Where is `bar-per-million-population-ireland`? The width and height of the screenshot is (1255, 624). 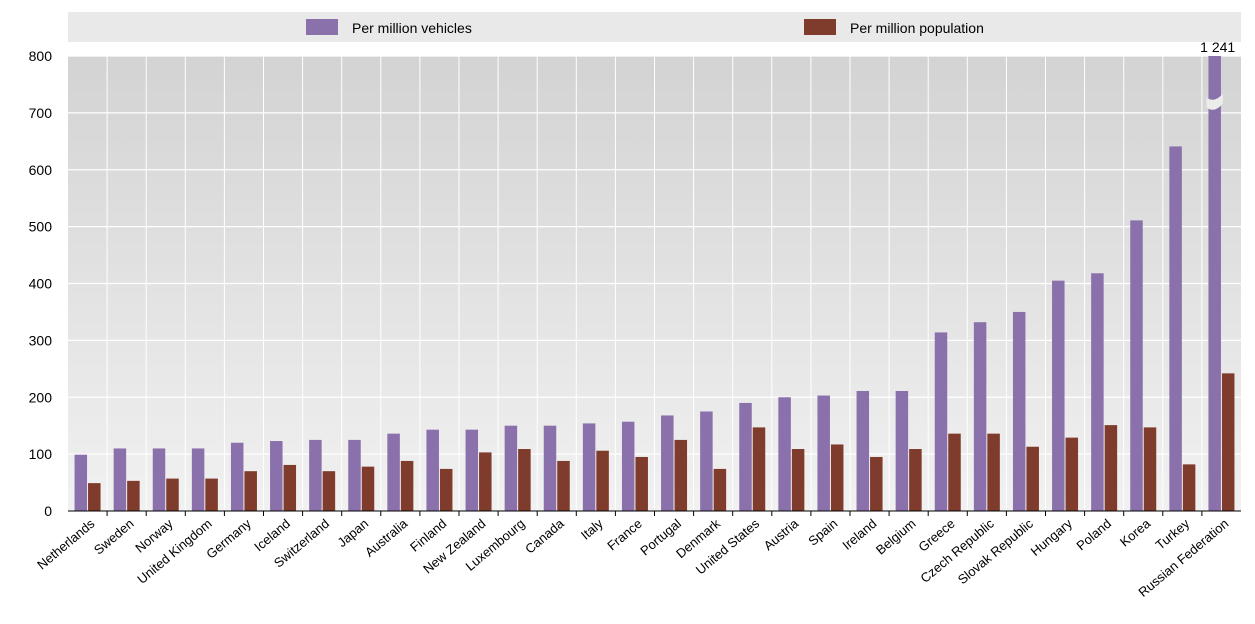
bar-per-million-population-ireland is located at coordinates (876, 483).